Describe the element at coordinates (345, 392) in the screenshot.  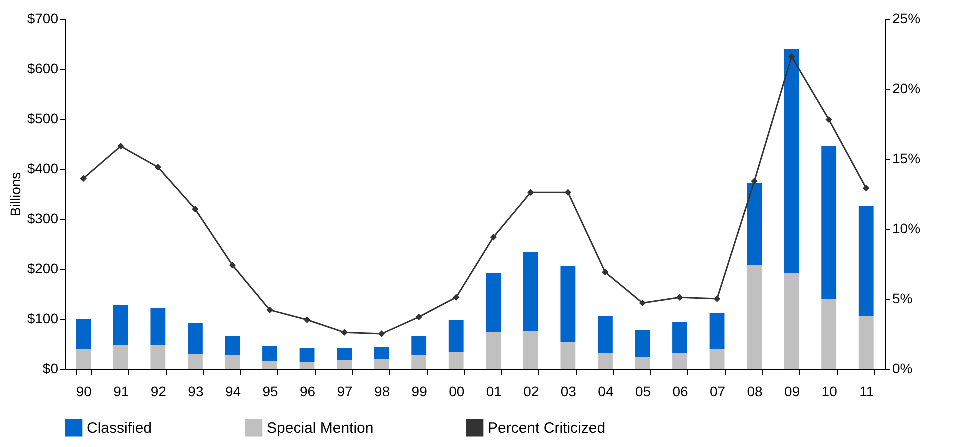
I see `x-tick-label: 97` at that location.